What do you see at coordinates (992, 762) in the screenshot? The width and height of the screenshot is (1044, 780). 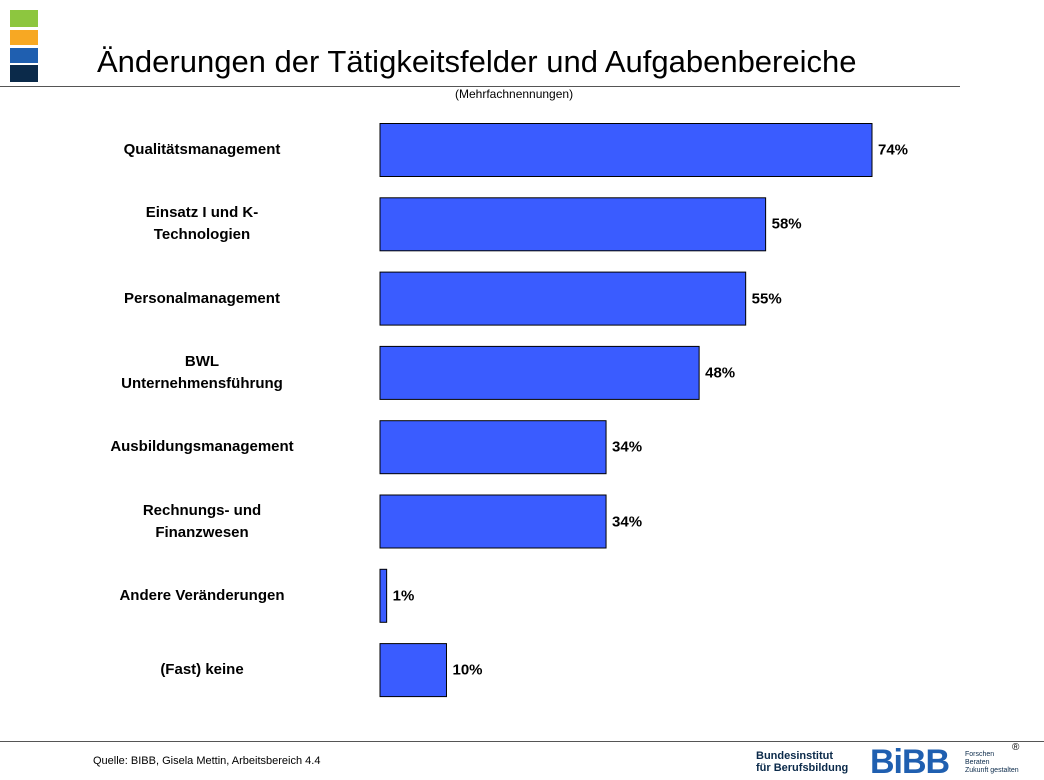 I see `slogan: Forschen Beraten Zukunft gestalten` at bounding box center [992, 762].